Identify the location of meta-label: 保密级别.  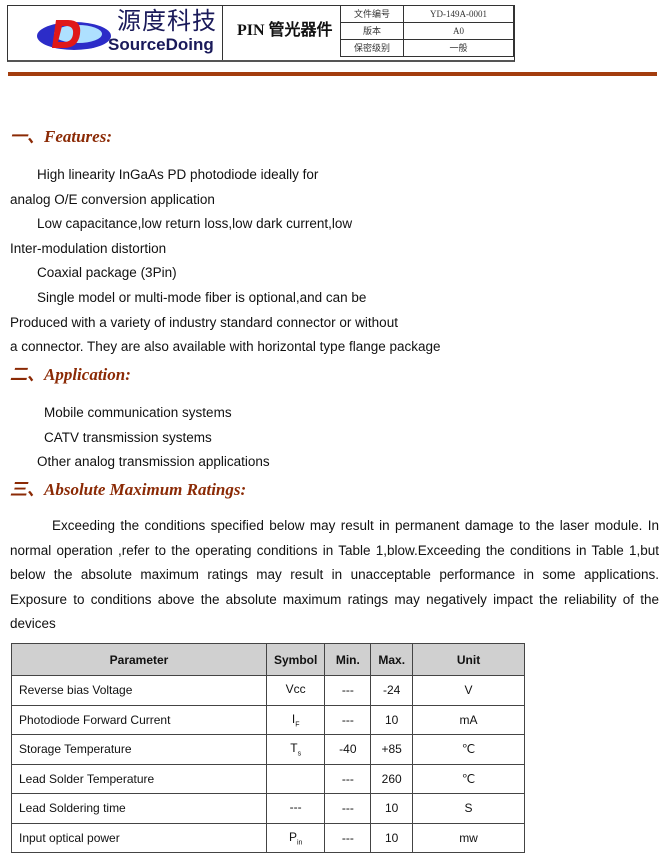
(372, 48).